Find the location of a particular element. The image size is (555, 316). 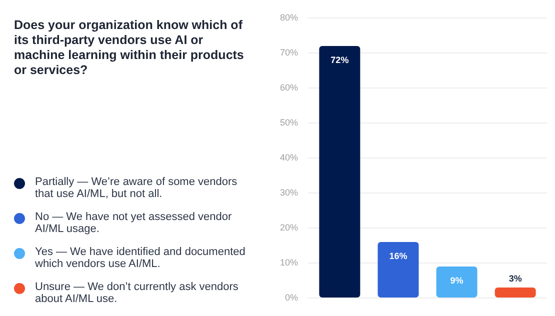

text: 9% is located at coordinates (457, 280).